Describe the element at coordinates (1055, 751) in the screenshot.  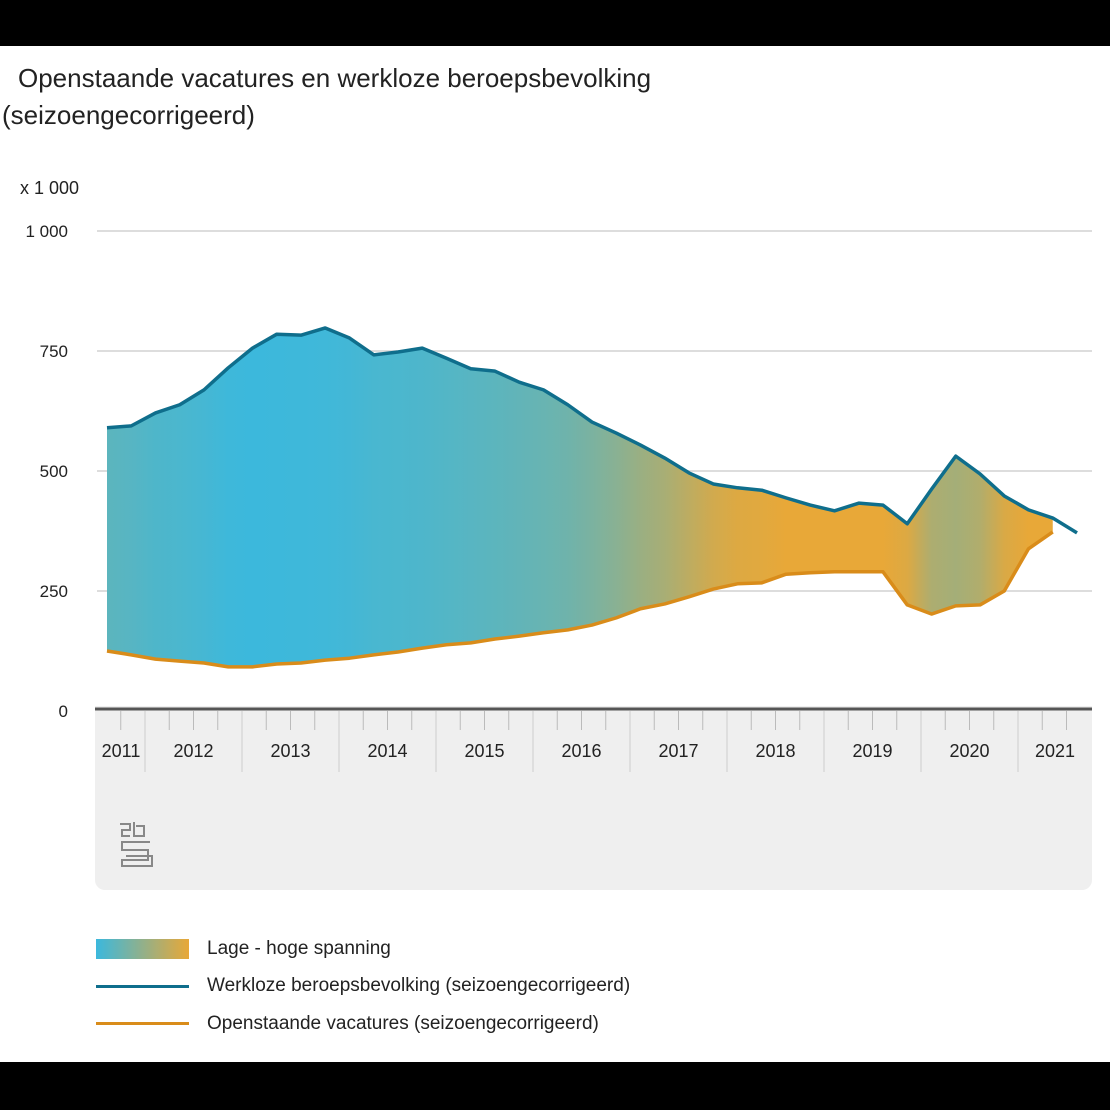
I see `x-tick-label: 2021` at that location.